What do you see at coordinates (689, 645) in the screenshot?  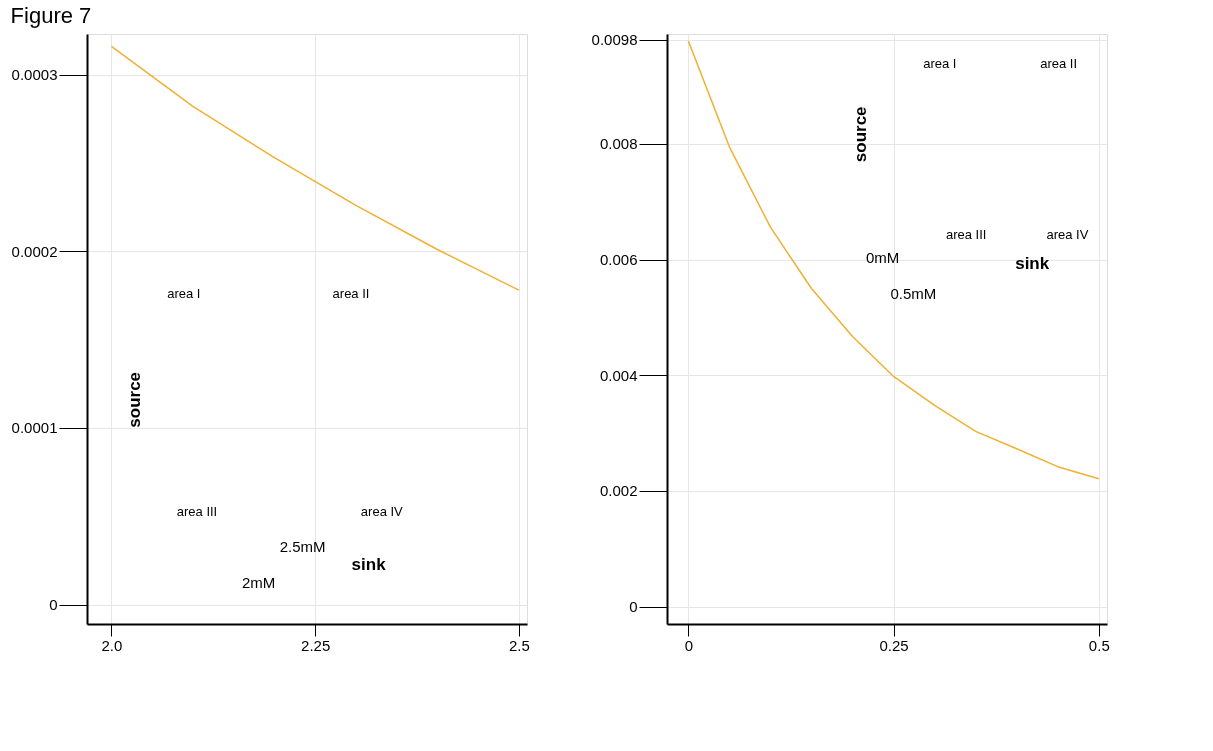 I see `x-tick-label: 0` at bounding box center [689, 645].